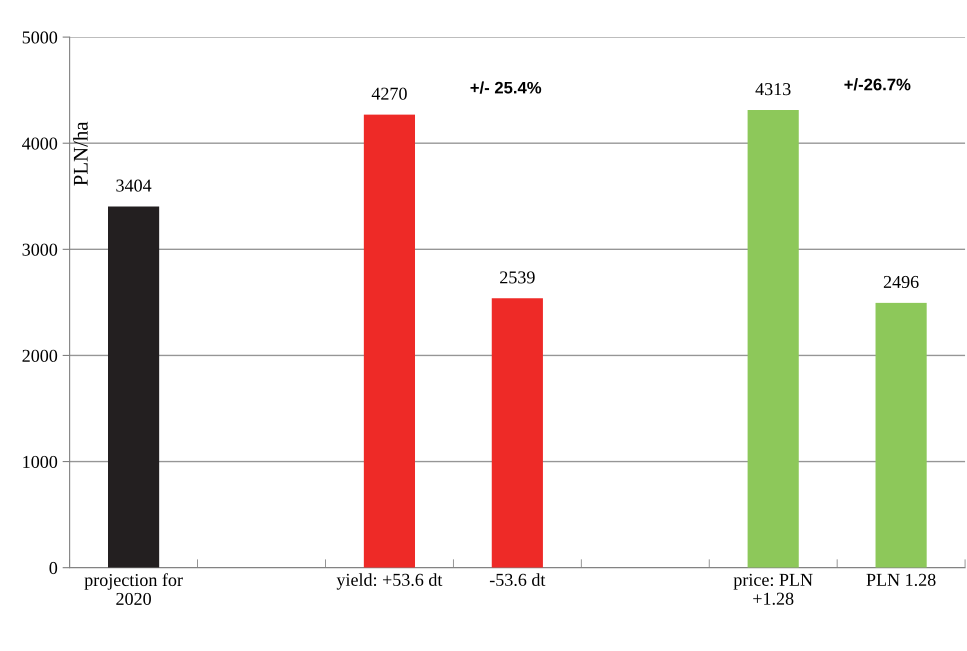 The image size is (967, 651). Describe the element at coordinates (133, 589) in the screenshot. I see `x-tick-label: projection for 2020` at that location.